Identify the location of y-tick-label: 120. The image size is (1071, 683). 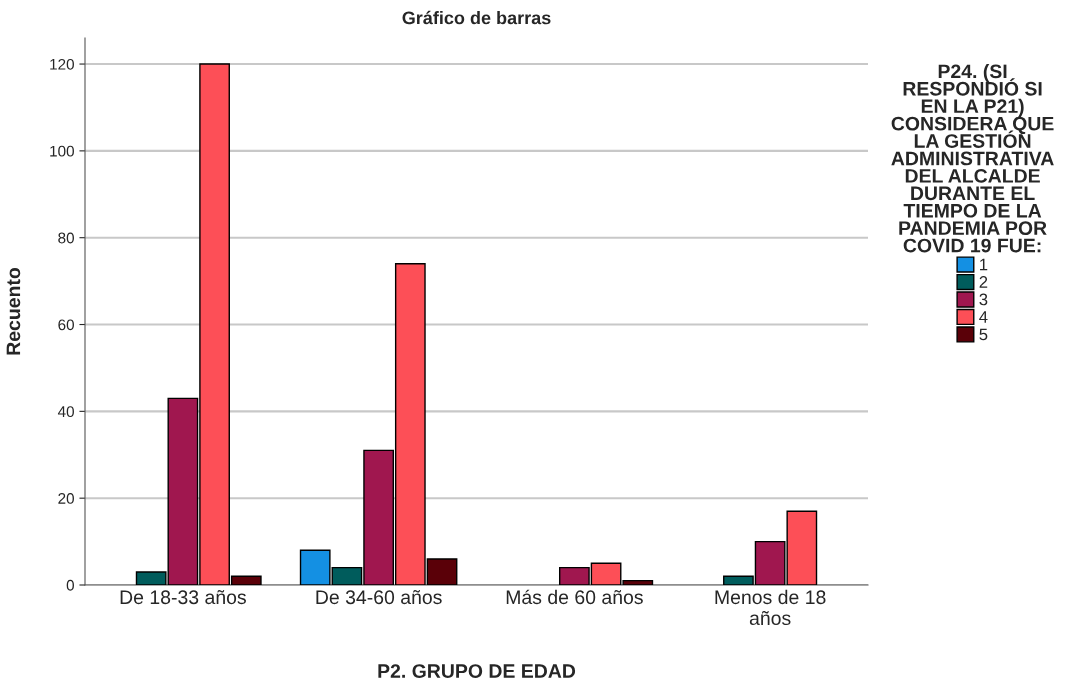
(62, 64).